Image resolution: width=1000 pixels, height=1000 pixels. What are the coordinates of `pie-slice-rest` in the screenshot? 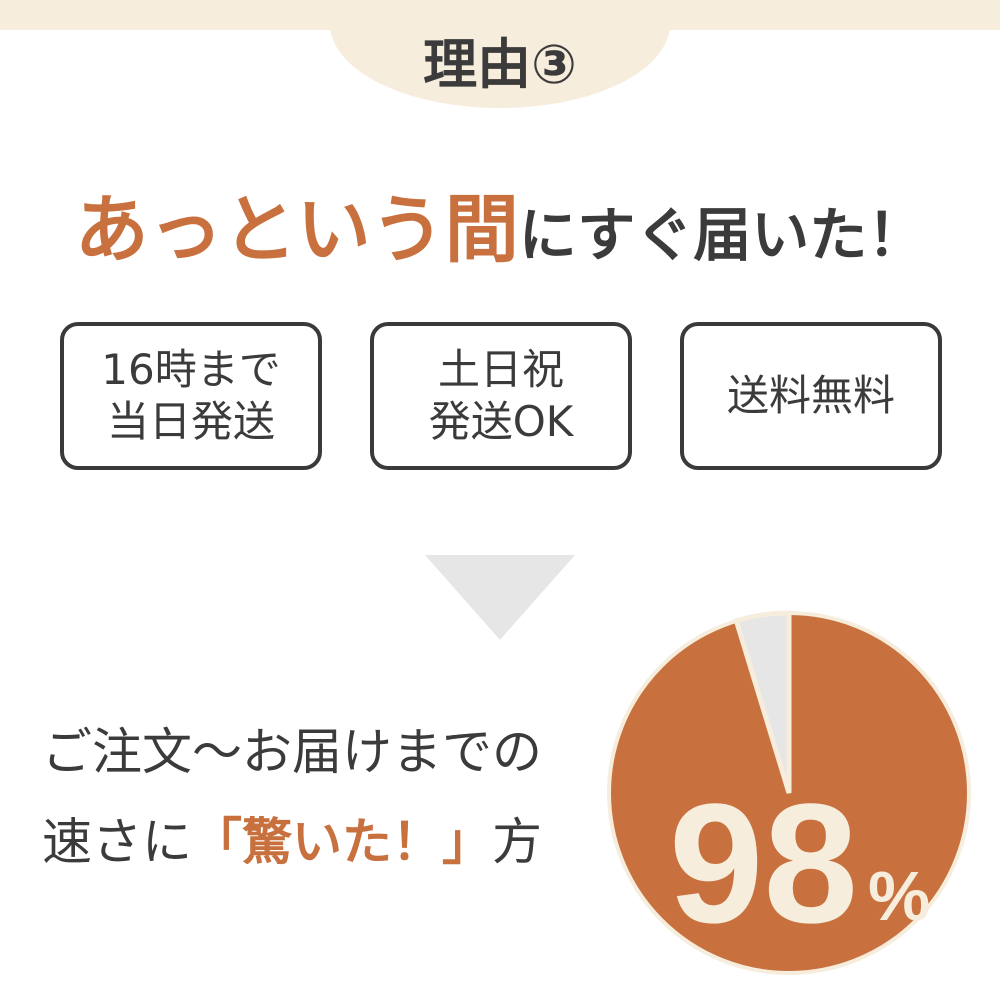 It's located at (762, 702).